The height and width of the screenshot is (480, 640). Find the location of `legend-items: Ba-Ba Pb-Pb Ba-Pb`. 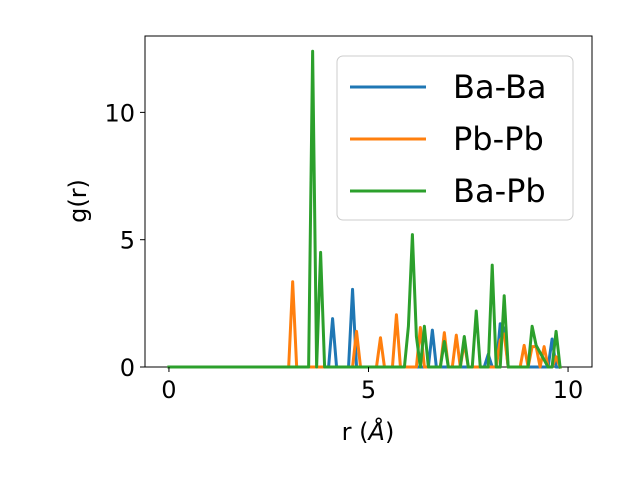

legend-items: Ba-Ba Pb-Pb Ba-Pb is located at coordinates (448, 139).